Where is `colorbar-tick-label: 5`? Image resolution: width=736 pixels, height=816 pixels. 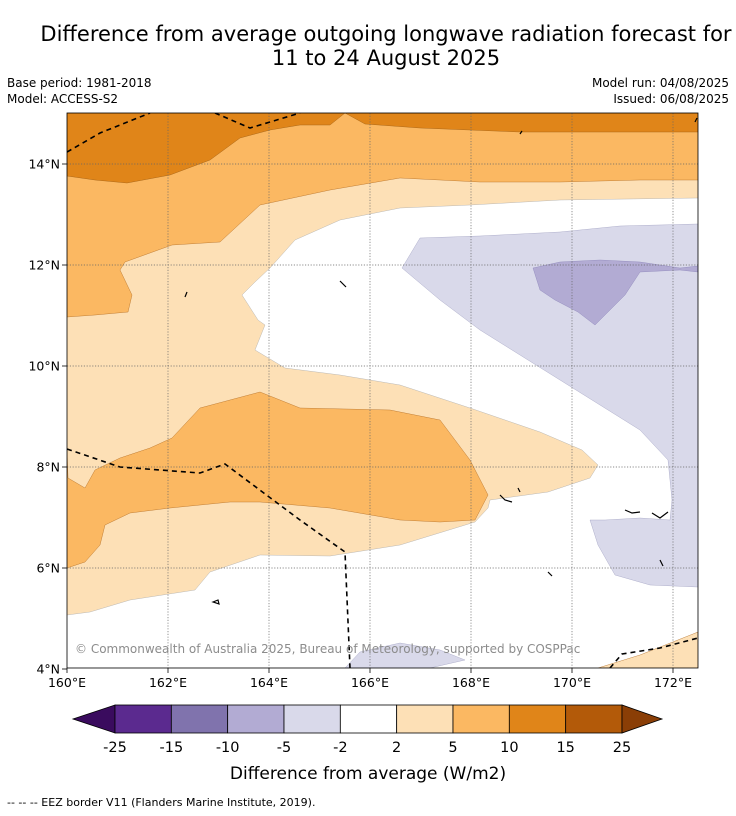 colorbar-tick-label: 5 is located at coordinates (452, 748).